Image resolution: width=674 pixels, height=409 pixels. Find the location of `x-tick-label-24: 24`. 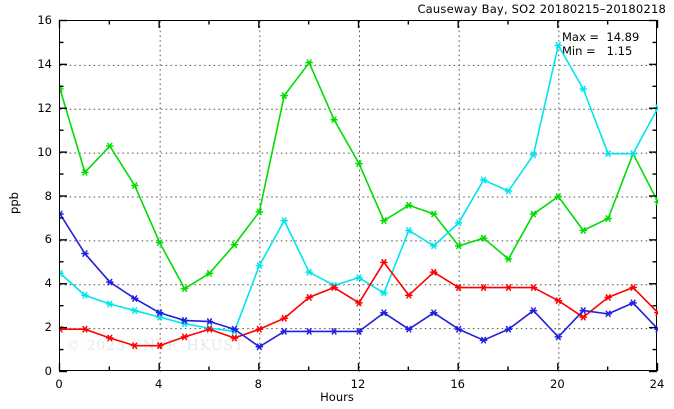

x-tick-label-24: 24 is located at coordinates (657, 384).